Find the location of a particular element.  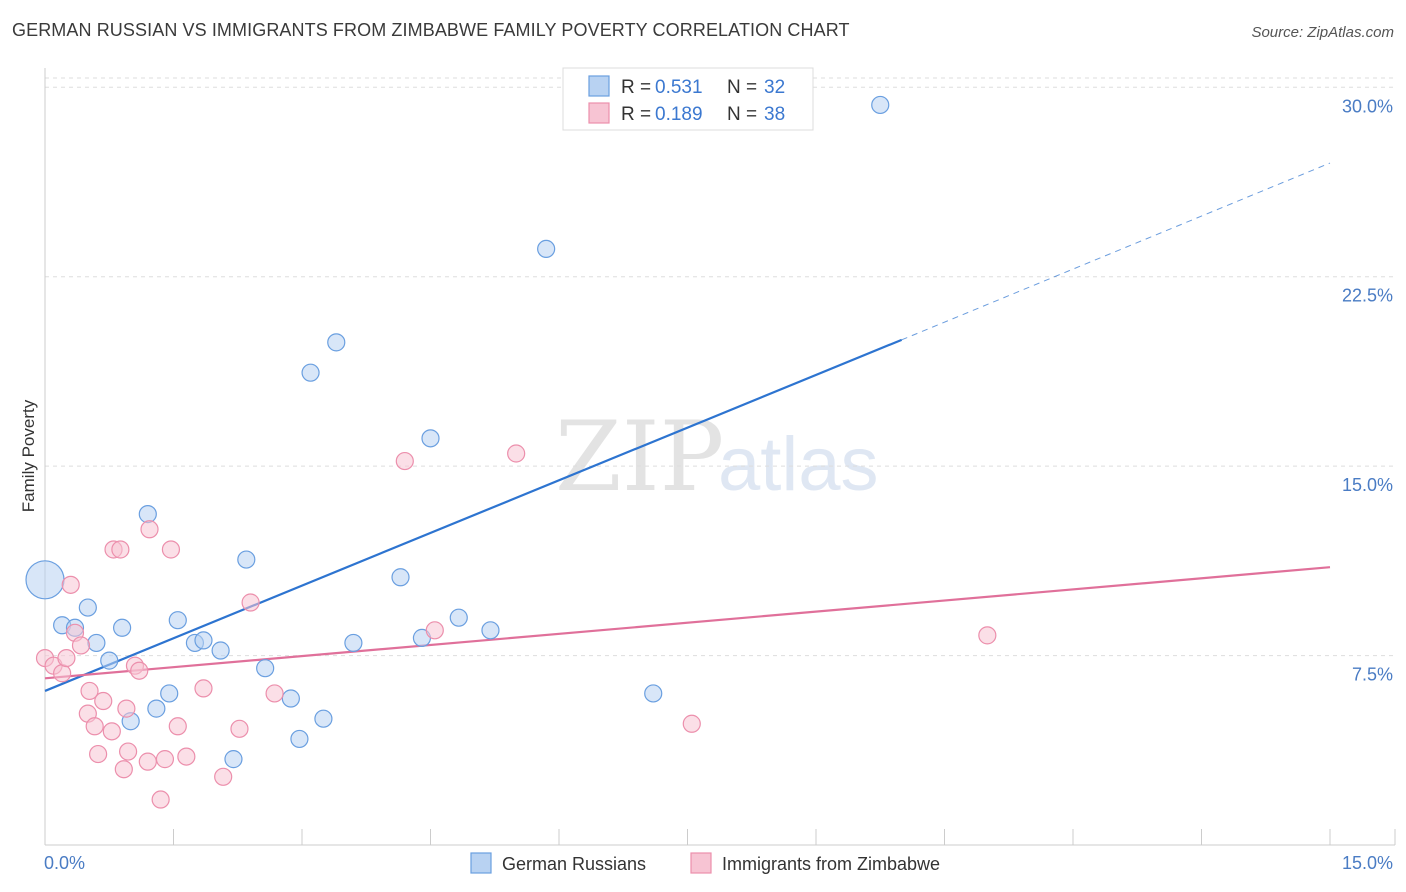

y-tick-label: 22.5% is located at coordinates (1367, 296).